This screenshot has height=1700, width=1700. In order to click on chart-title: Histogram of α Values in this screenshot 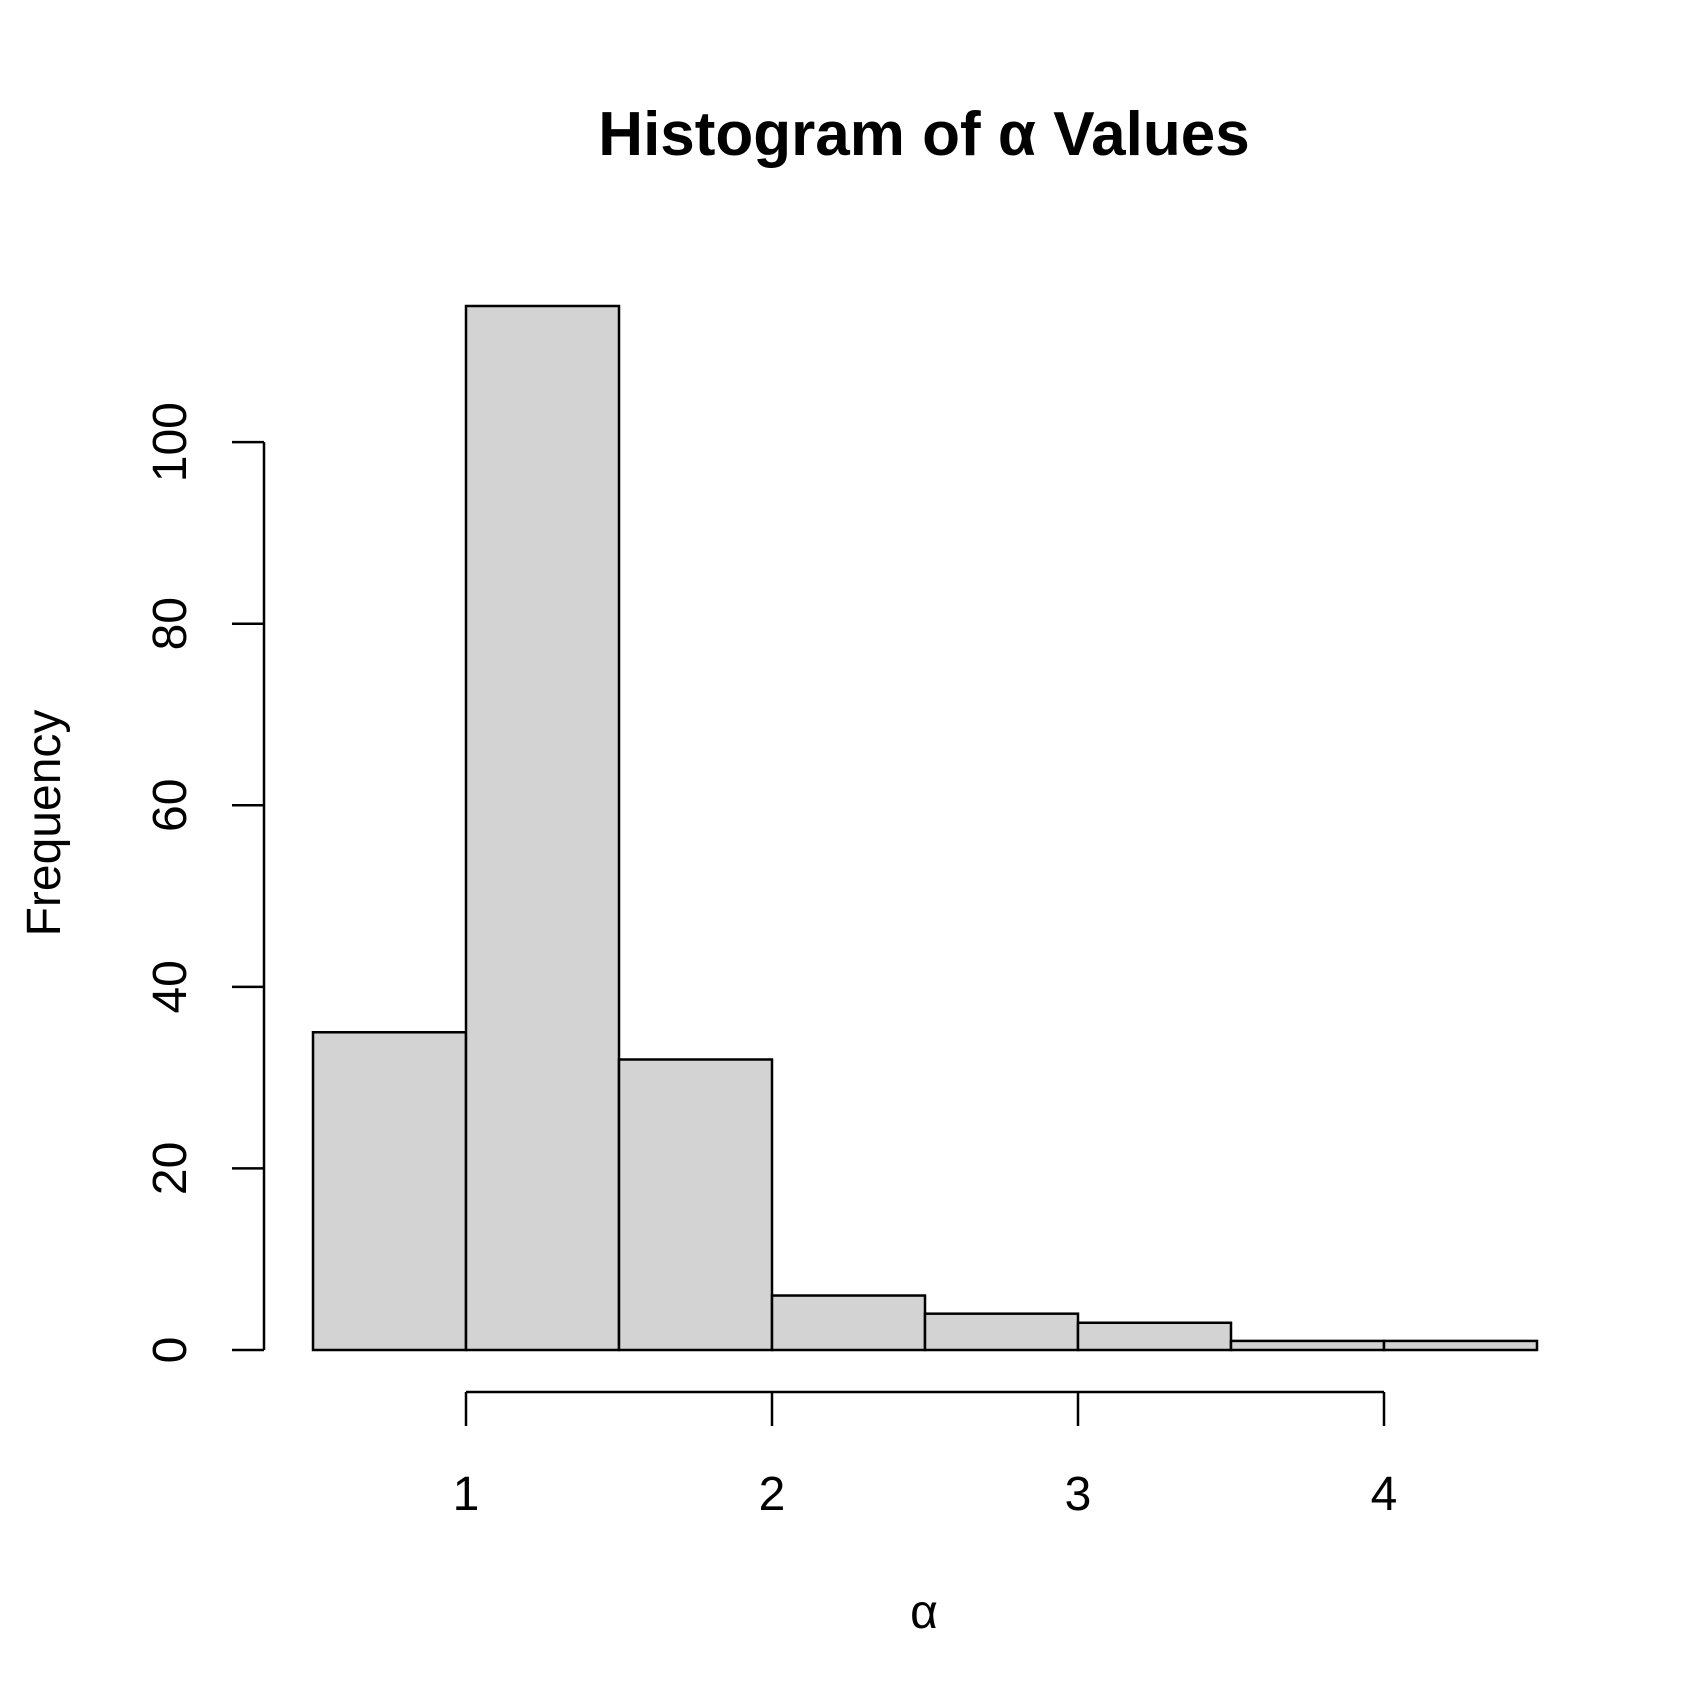, I will do `click(923, 134)`.